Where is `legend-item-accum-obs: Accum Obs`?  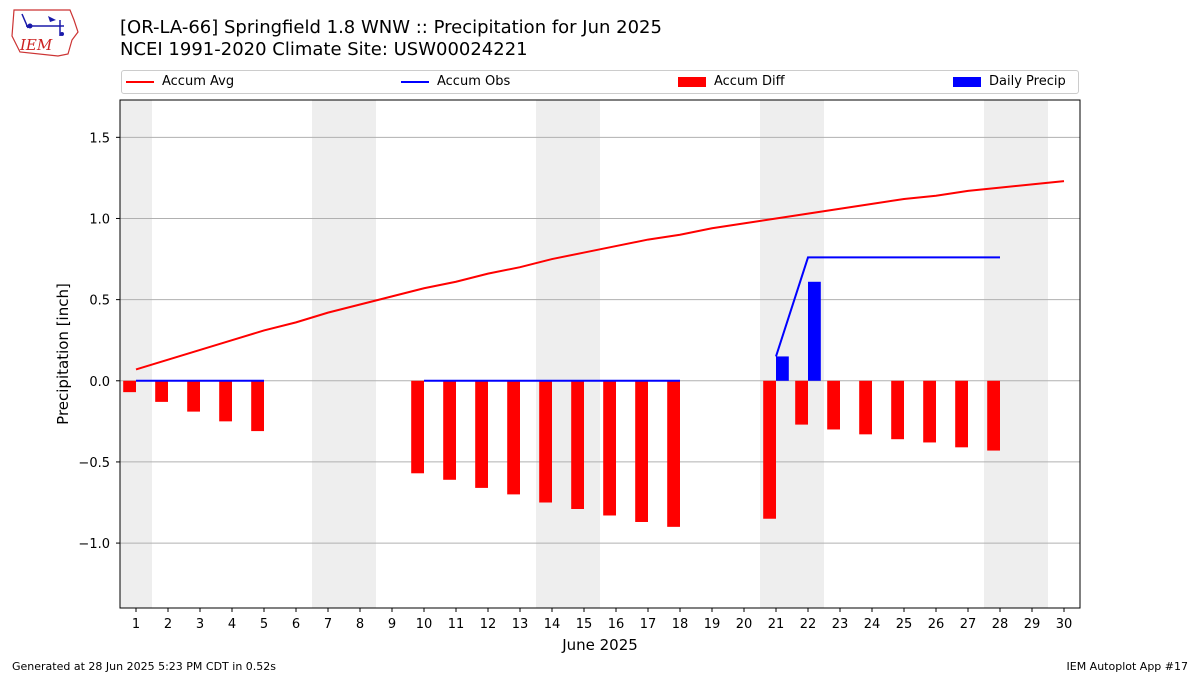 legend-item-accum-obs: Accum Obs is located at coordinates (455, 81).